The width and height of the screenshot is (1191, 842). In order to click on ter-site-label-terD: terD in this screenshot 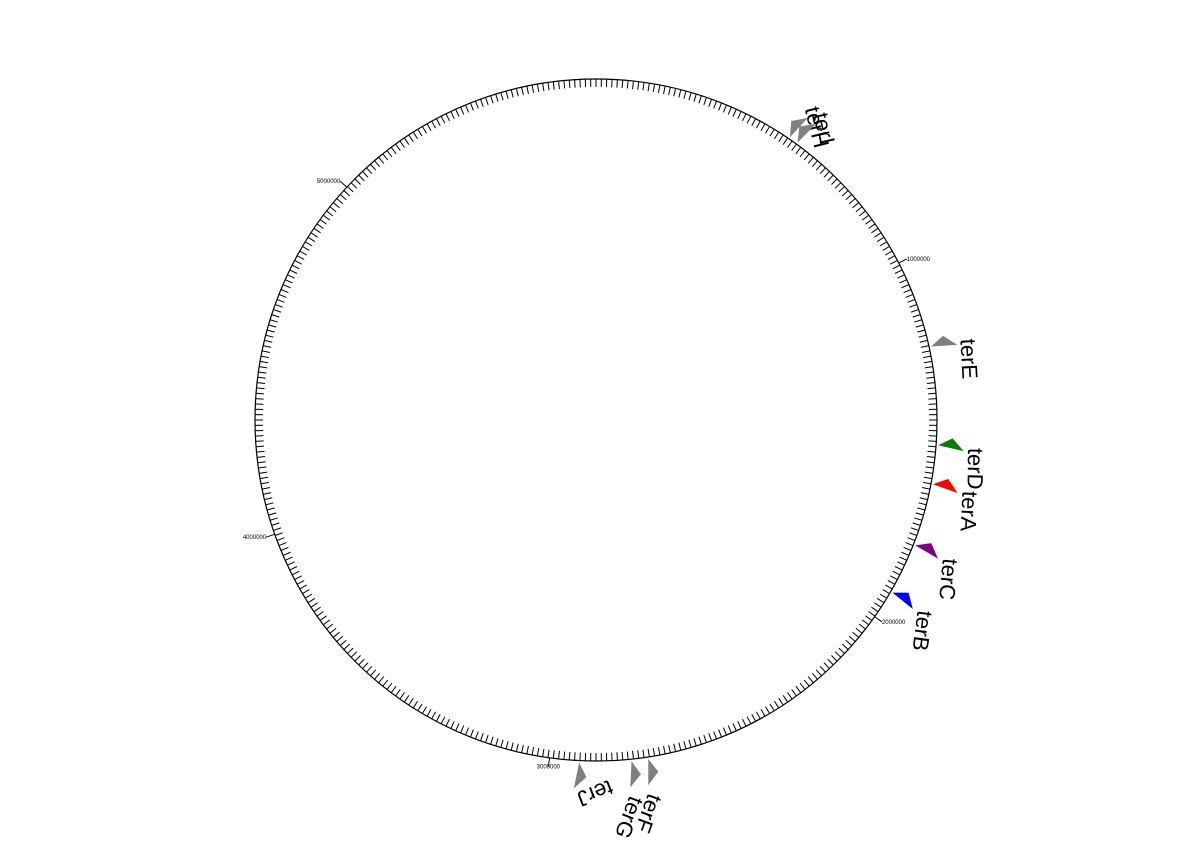, I will do `click(975, 469)`.